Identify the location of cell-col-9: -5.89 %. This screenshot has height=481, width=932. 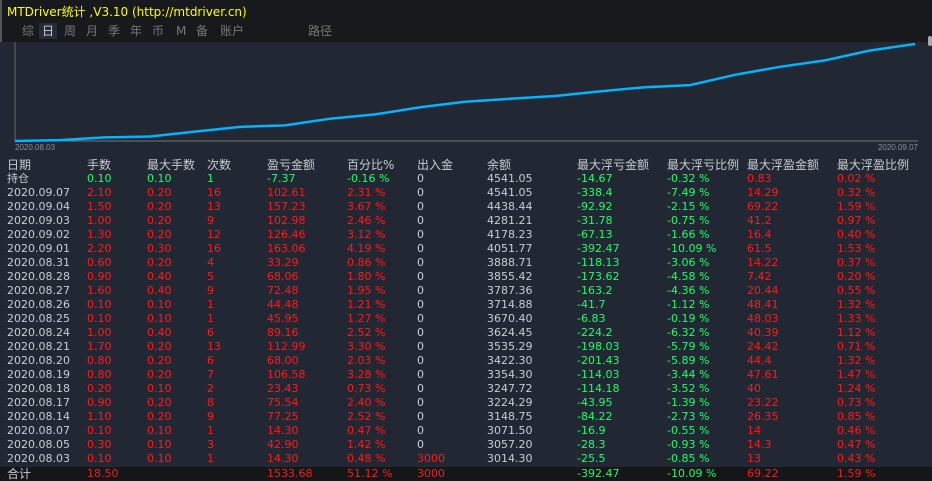
(688, 360).